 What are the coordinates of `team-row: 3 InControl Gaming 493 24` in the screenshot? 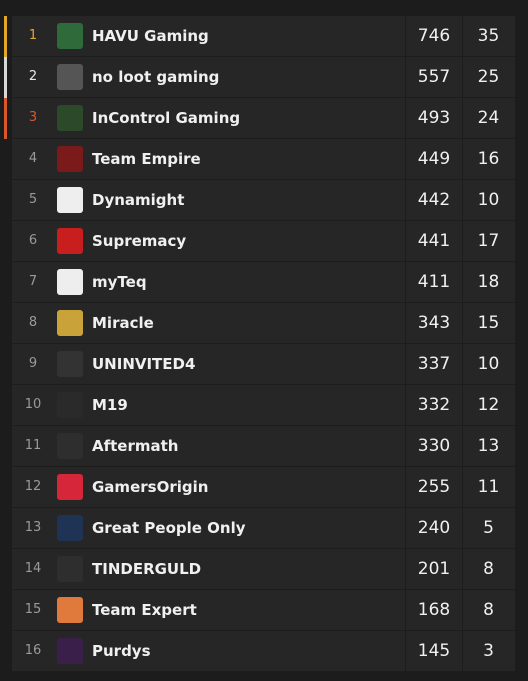 It's located at (259, 118).